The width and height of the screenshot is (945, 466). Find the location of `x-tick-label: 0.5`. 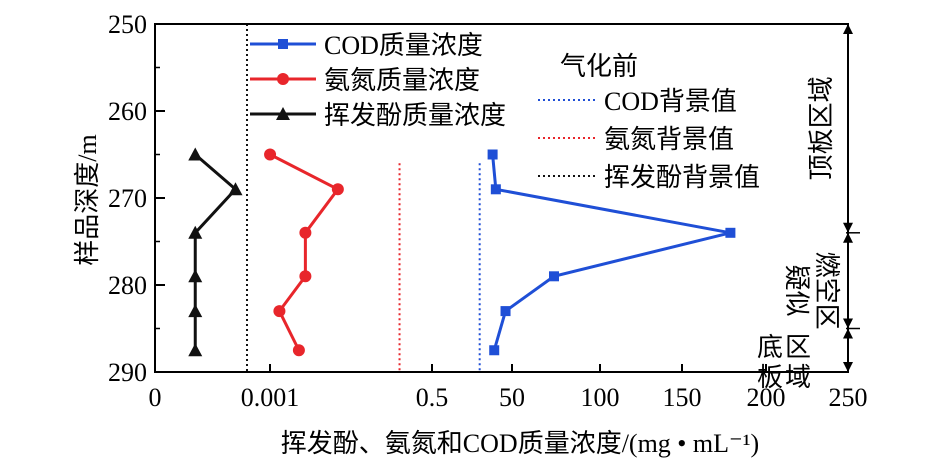

x-tick-label: 0.5 is located at coordinates (432, 397).